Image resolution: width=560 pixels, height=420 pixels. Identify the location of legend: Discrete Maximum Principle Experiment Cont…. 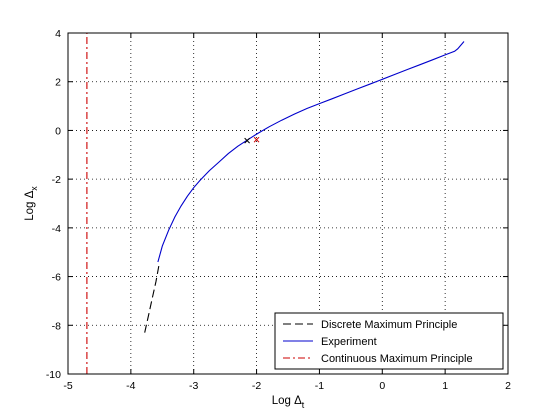
(389, 341).